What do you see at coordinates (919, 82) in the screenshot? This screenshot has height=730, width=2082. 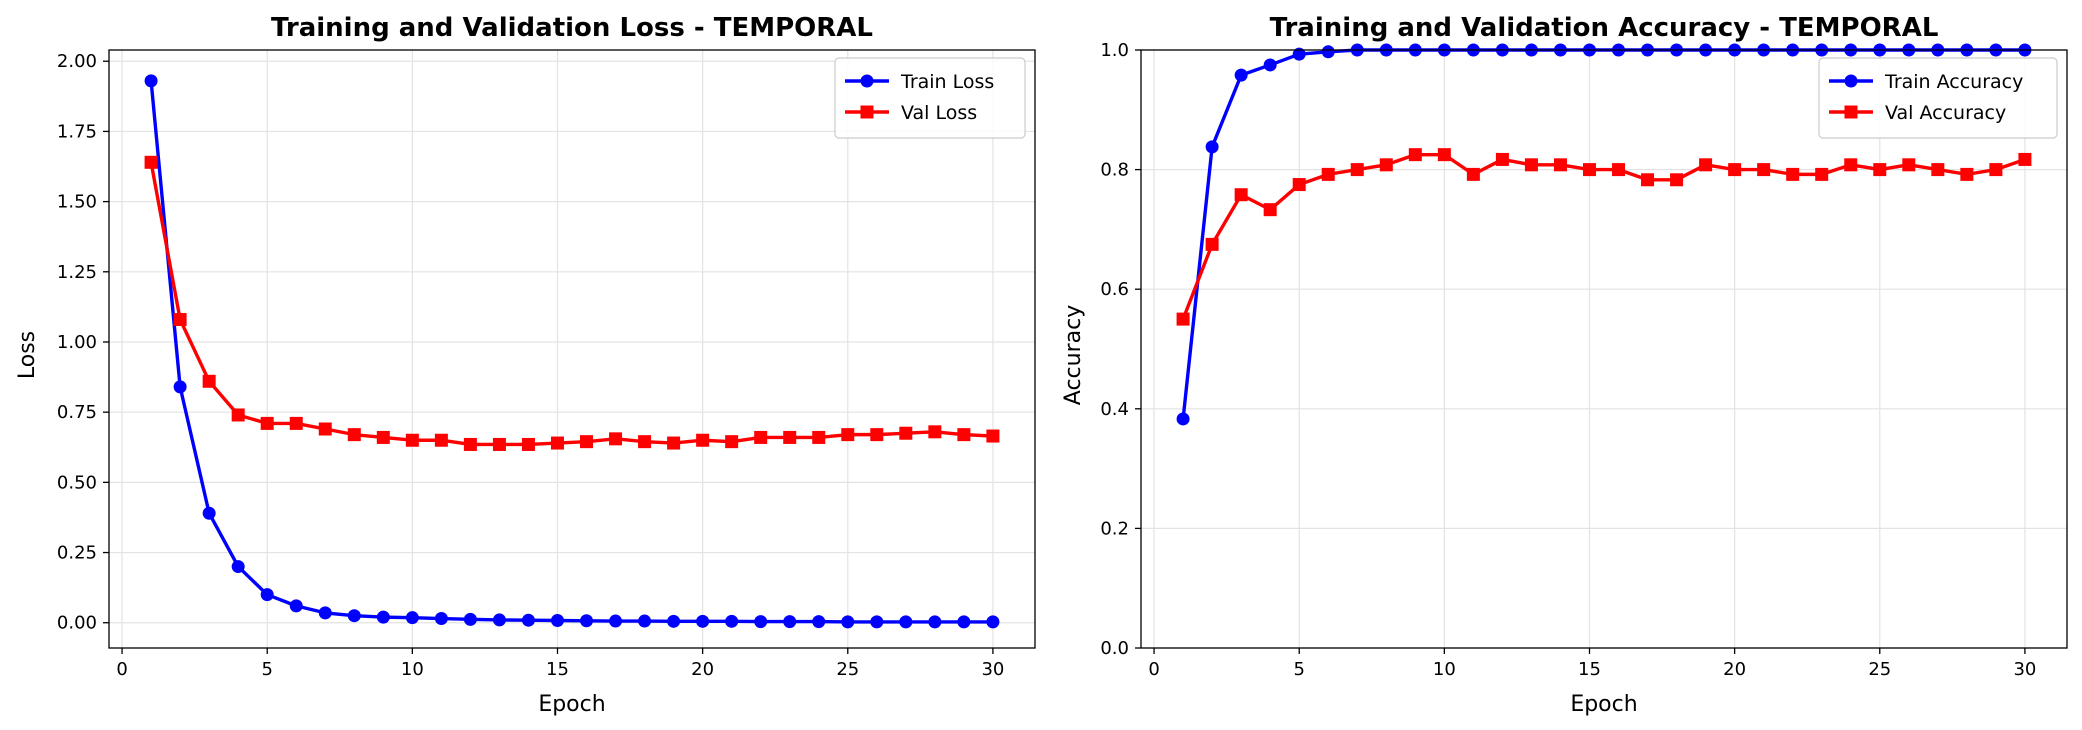 I see `loss-legend-item: Train Loss` at bounding box center [919, 82].